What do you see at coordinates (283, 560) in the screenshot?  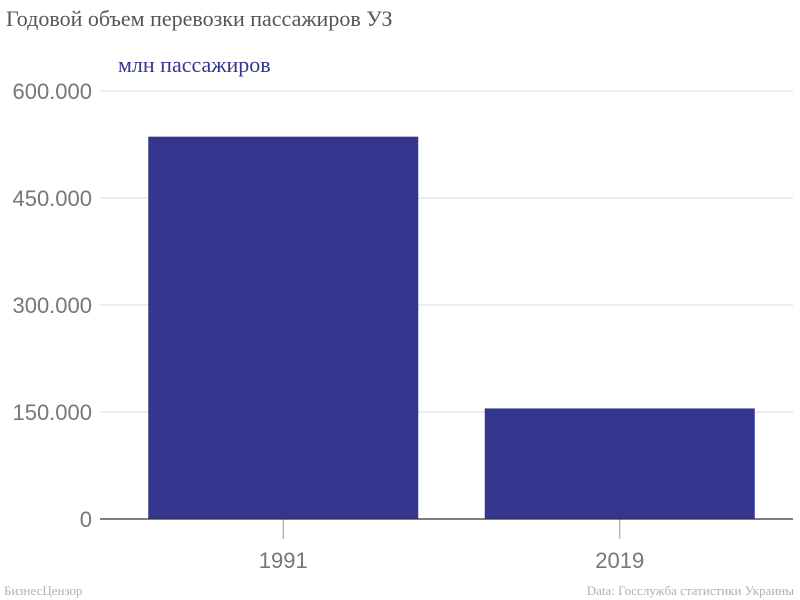 I see `x-tick-label: 1991` at bounding box center [283, 560].